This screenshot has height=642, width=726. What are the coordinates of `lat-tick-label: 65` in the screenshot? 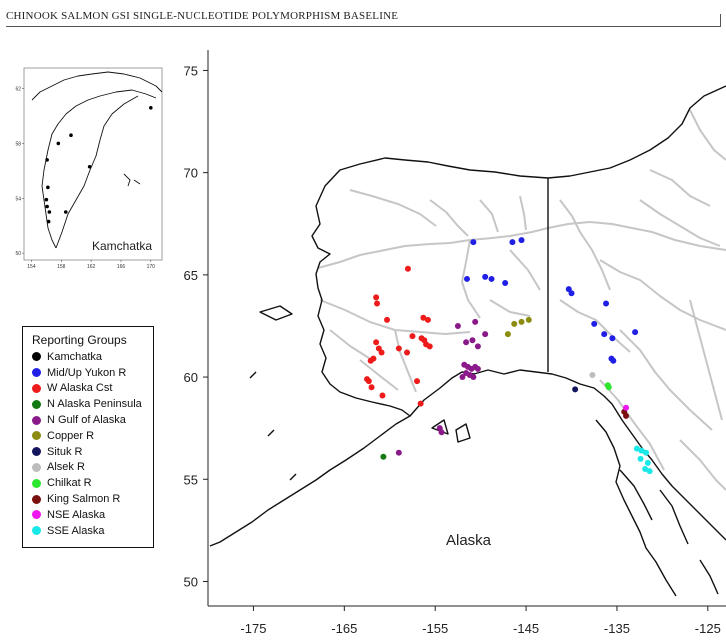 It's located at (191, 275).